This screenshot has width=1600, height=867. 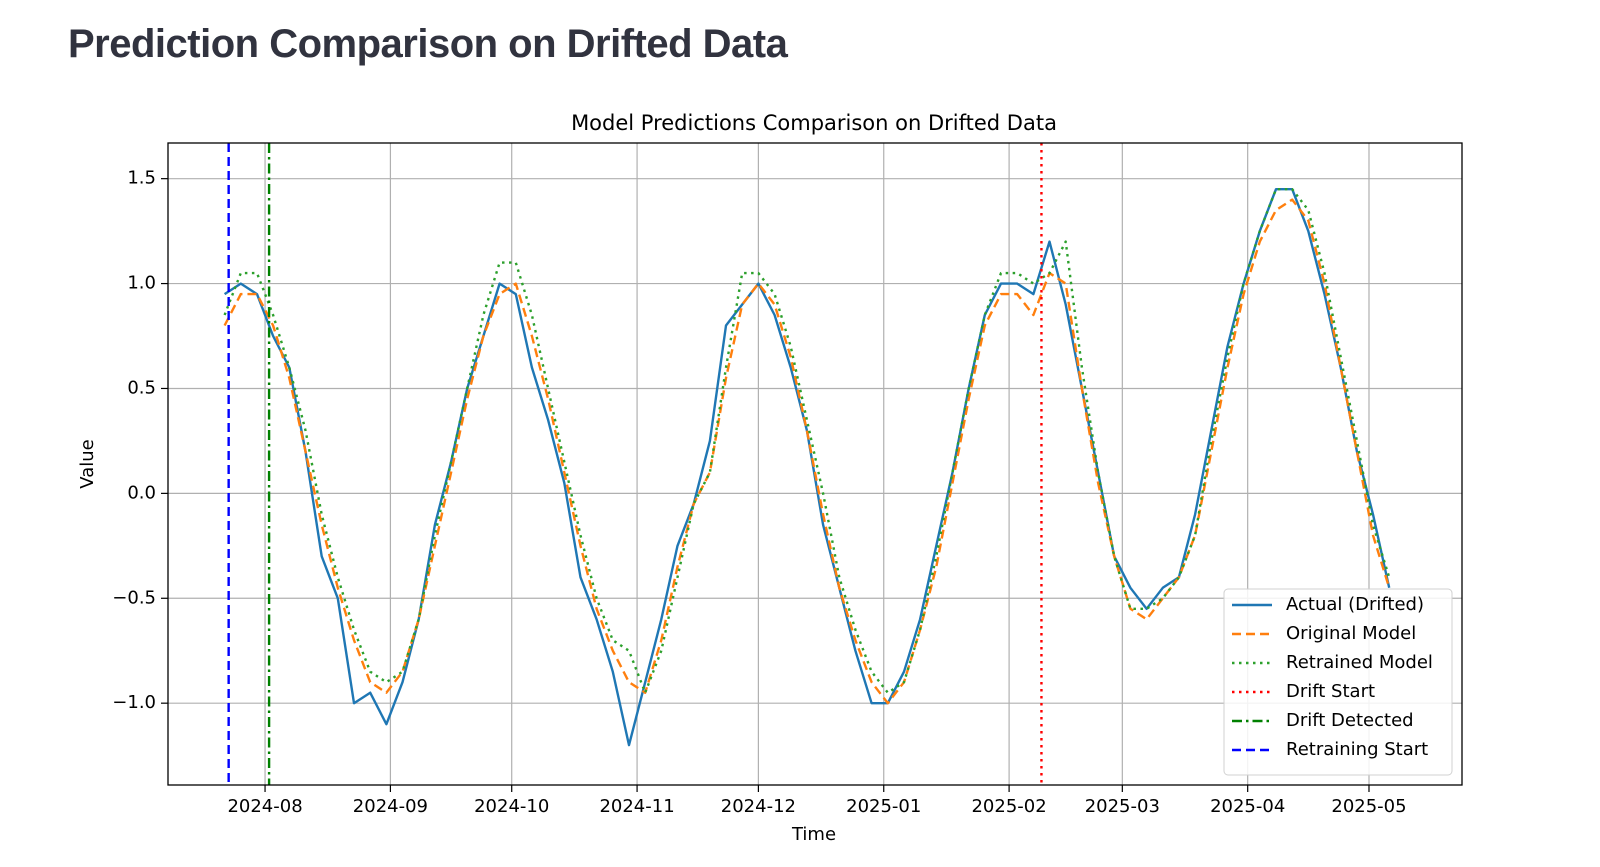 What do you see at coordinates (390, 806) in the screenshot?
I see `x-tick-label: 2024-09` at bounding box center [390, 806].